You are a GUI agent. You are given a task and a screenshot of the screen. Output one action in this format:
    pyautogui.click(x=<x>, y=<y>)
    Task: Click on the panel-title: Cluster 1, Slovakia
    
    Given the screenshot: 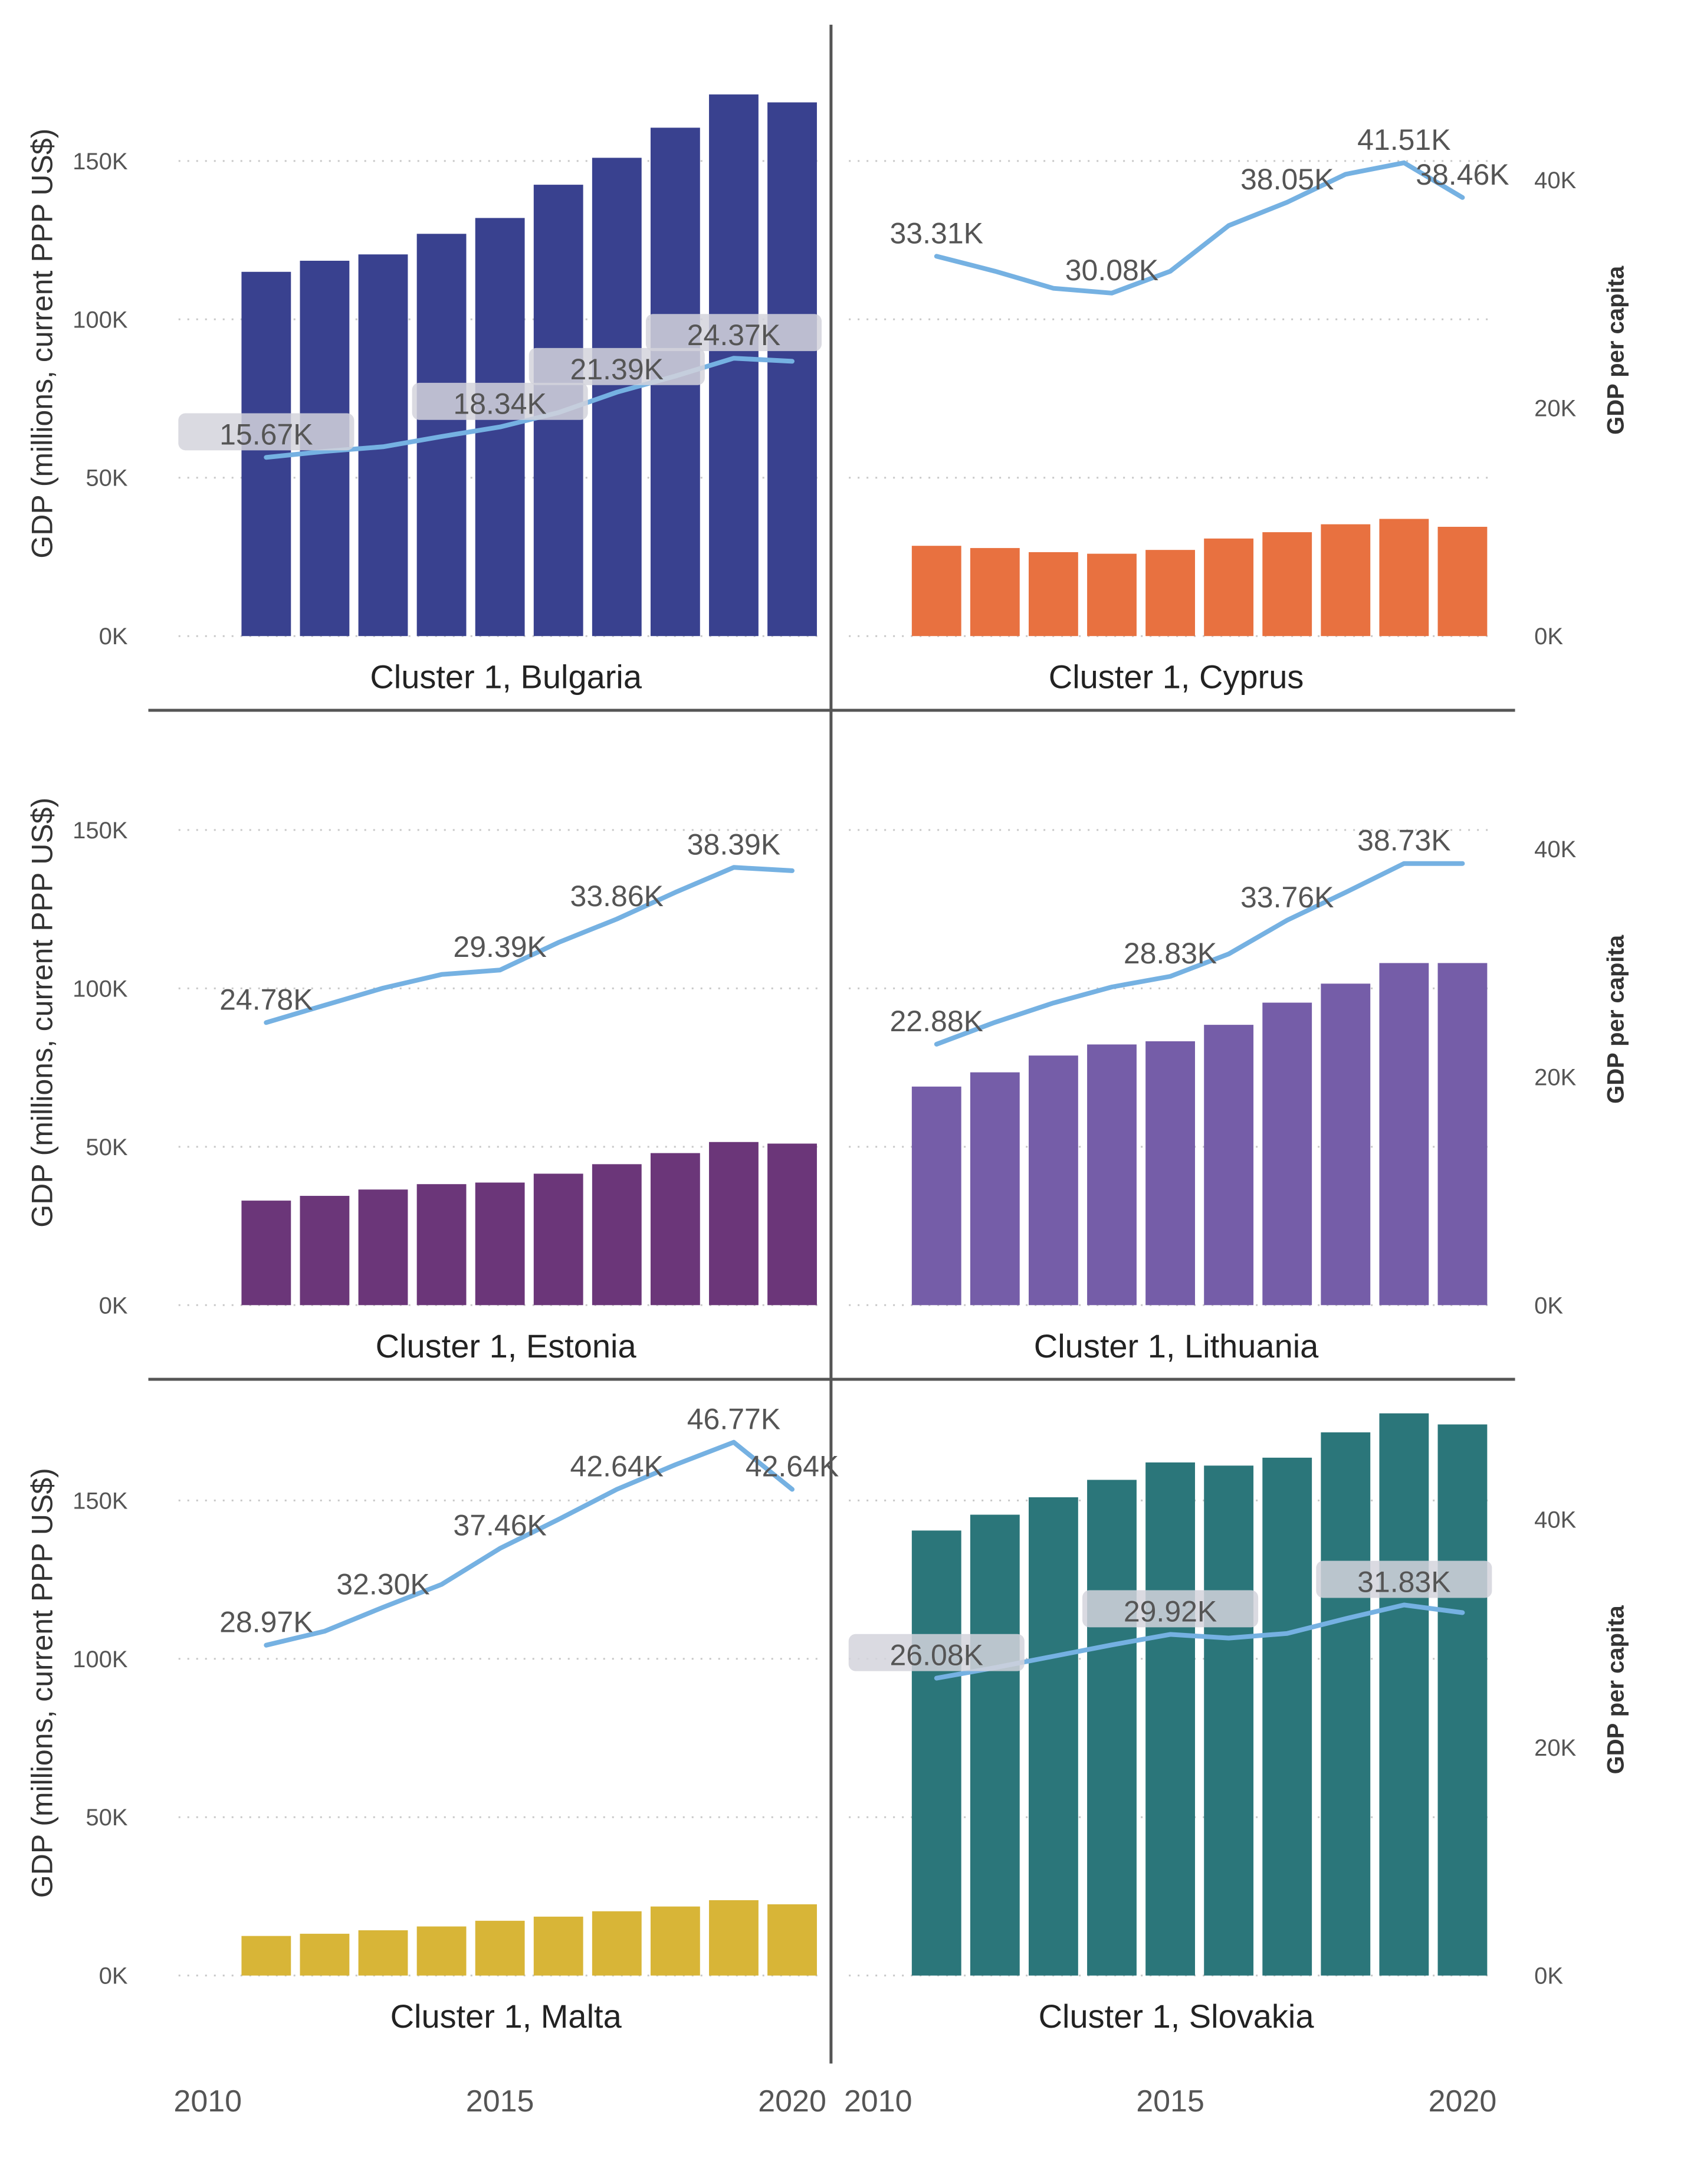 What is the action you would take?
    pyautogui.click(x=1177, y=2016)
    